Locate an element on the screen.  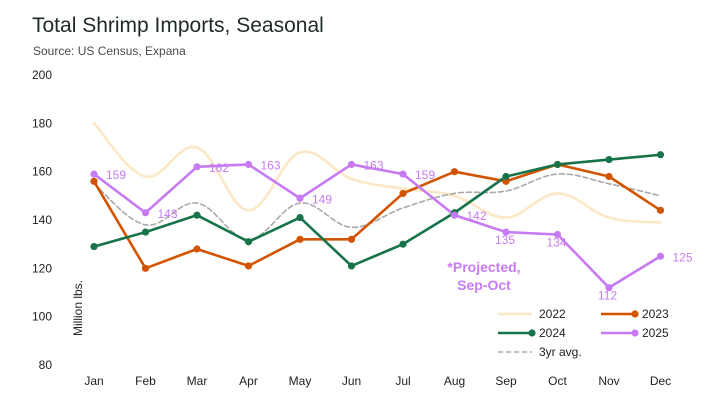
x-tick-label: Nov is located at coordinates (608, 381).